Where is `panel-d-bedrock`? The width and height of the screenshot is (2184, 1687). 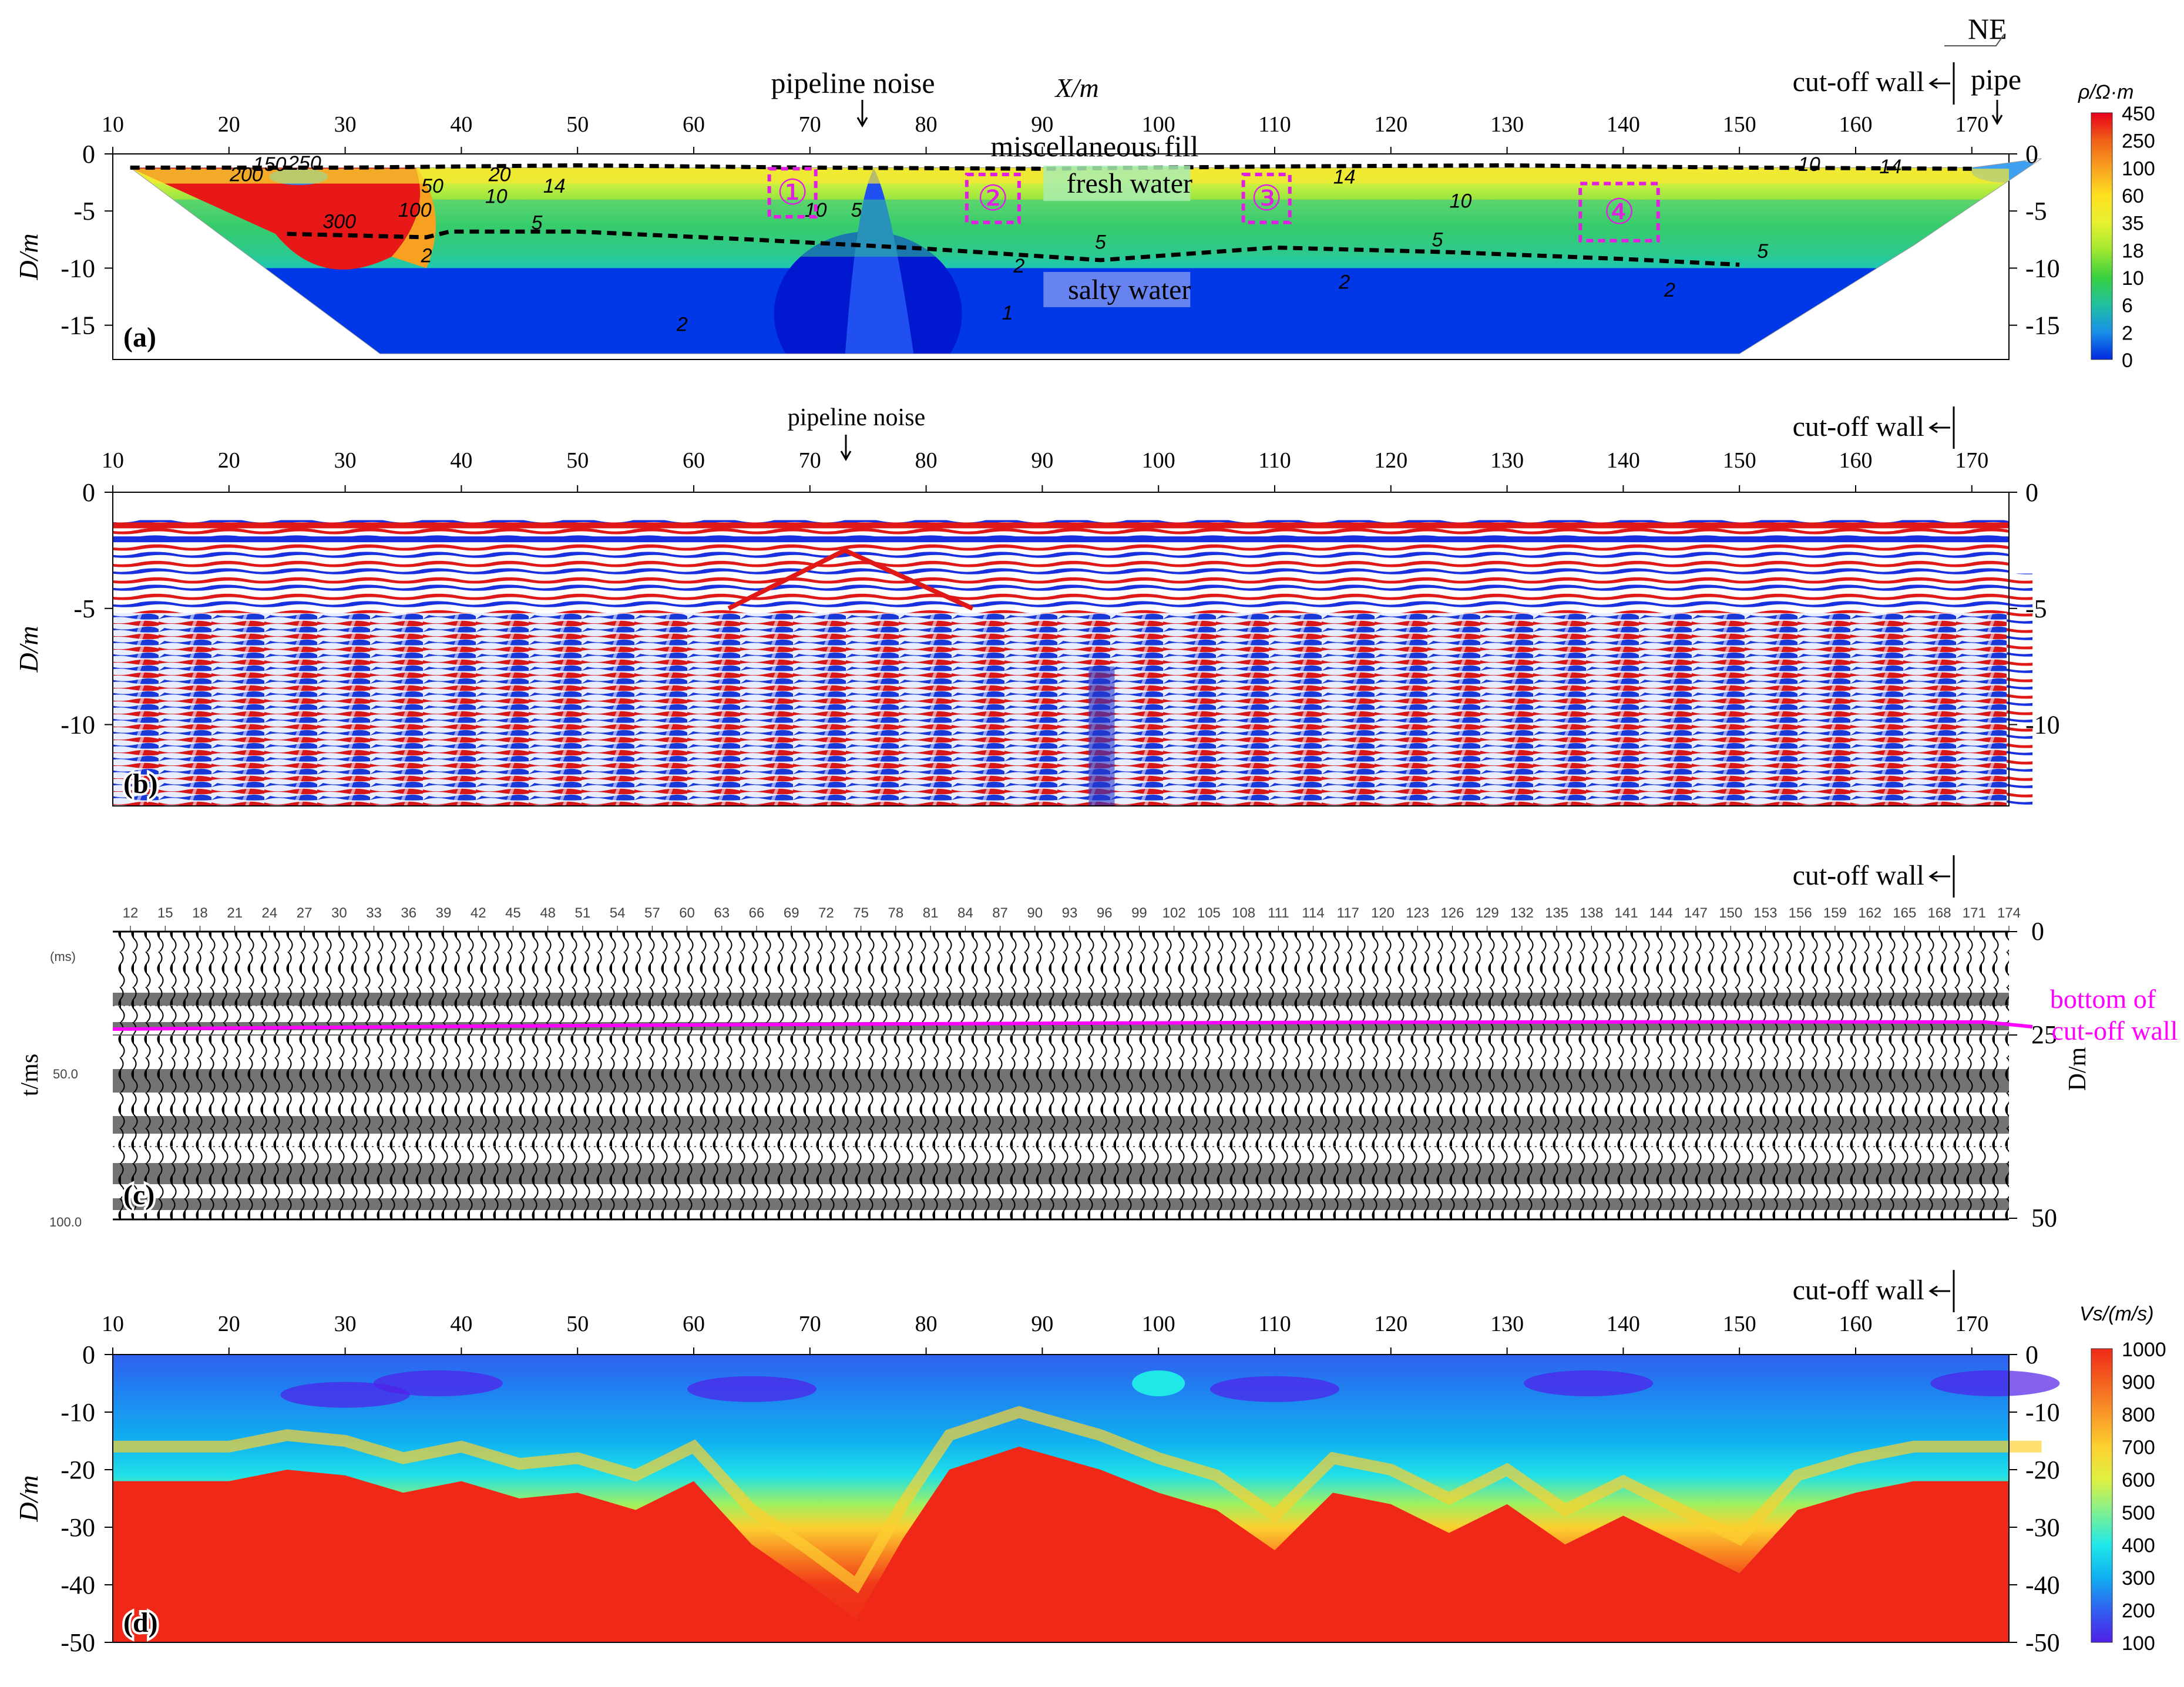 panel-d-bedrock is located at coordinates (1077, 1544).